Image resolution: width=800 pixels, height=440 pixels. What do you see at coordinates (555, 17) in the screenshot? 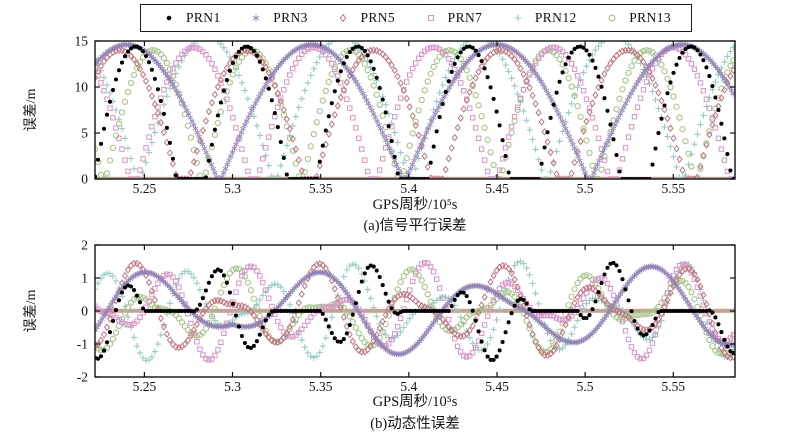
I see `legend-label: PRN12` at bounding box center [555, 17].